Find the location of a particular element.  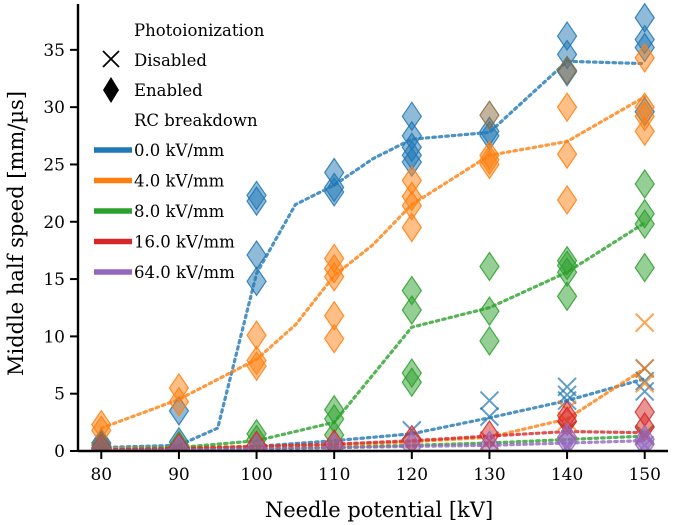

legend-marker-enabled is located at coordinates (111, 90).